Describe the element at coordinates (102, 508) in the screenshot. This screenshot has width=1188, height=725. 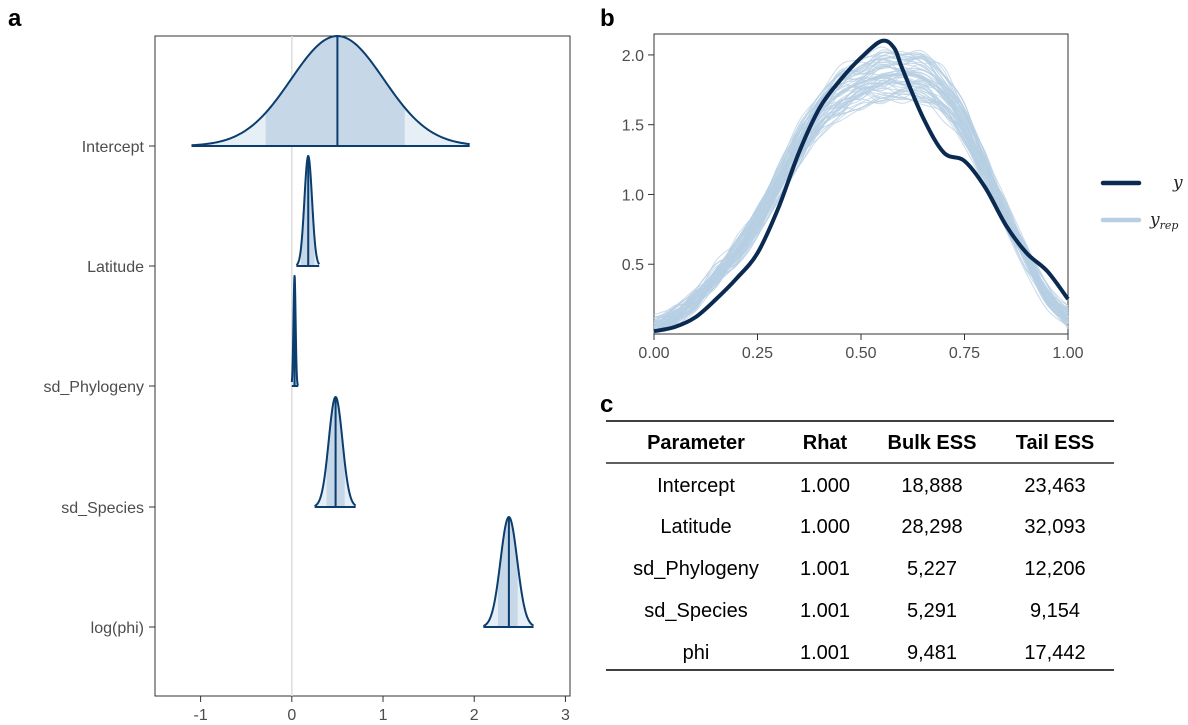
I see `a-ytick-label: sd_Species` at that location.